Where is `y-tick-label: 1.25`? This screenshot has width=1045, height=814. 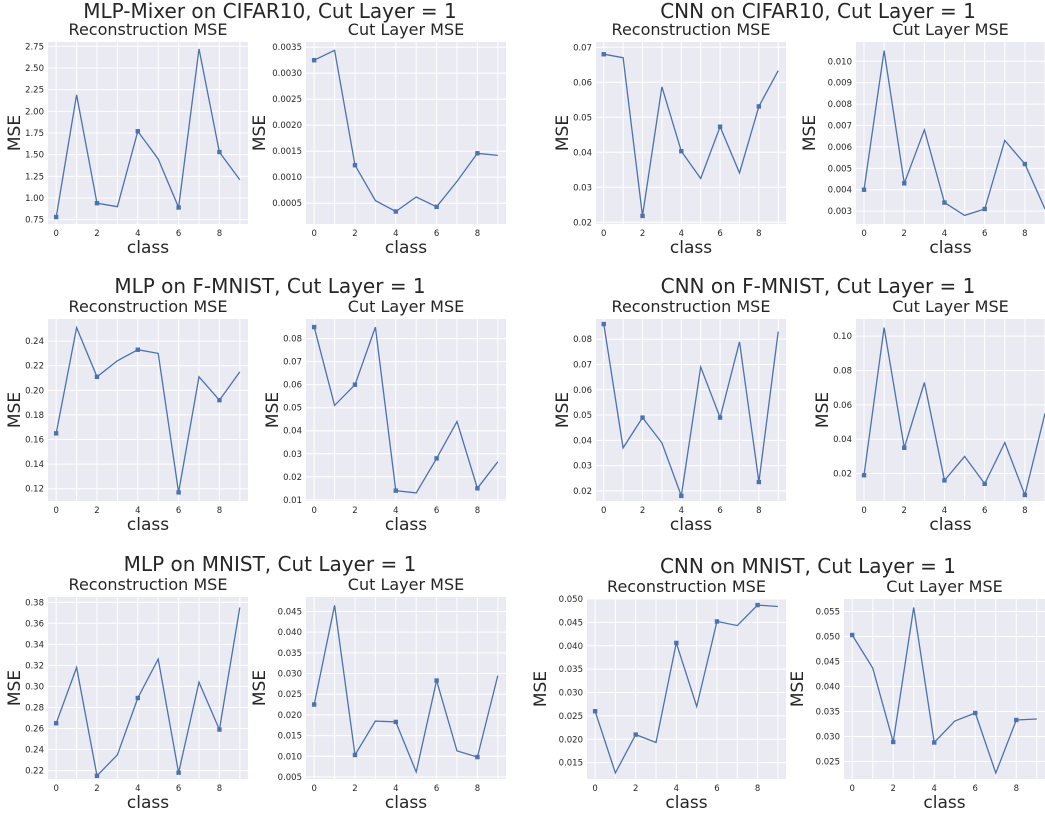 y-tick-label: 1.25 is located at coordinates (34, 177).